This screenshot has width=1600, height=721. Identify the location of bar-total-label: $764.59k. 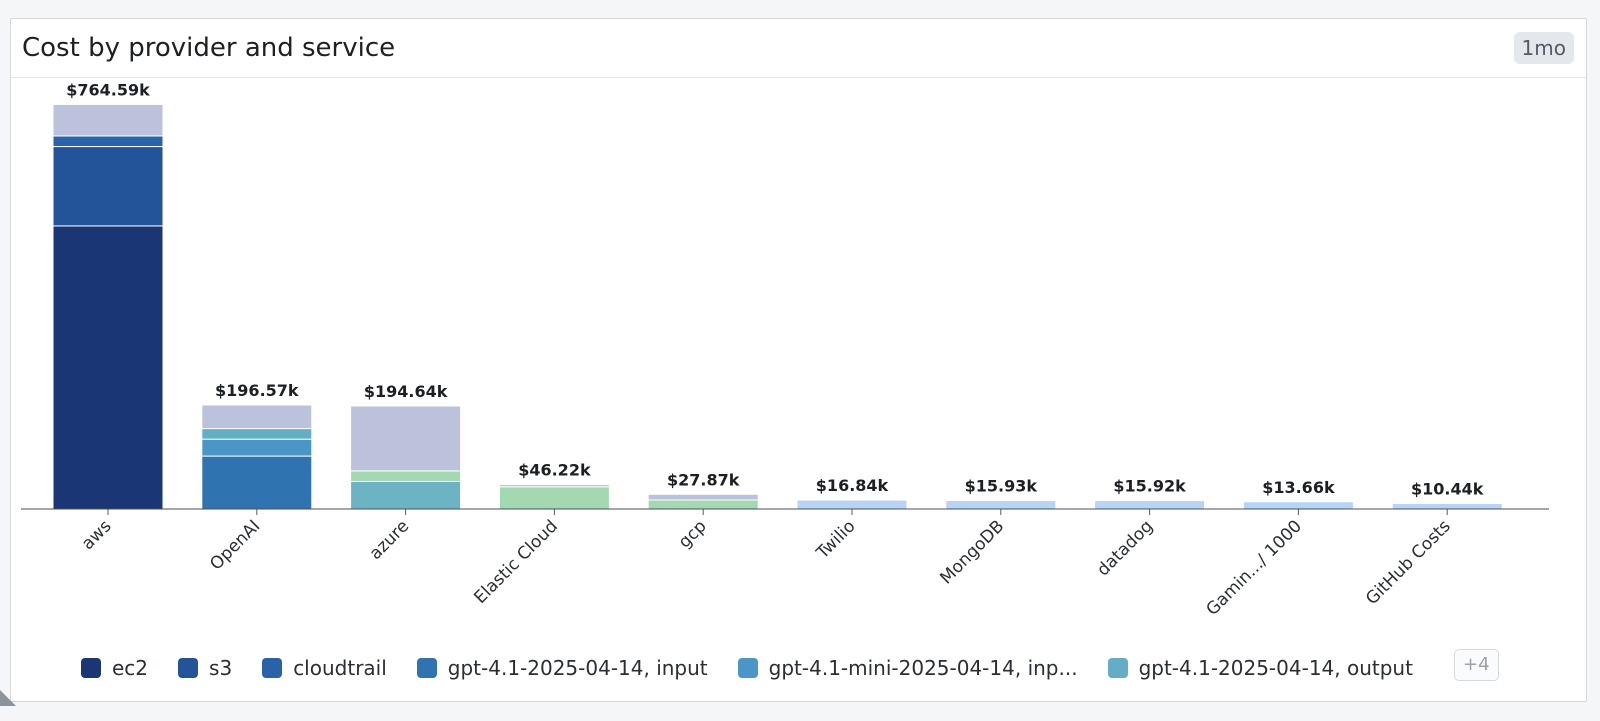
(108, 89).